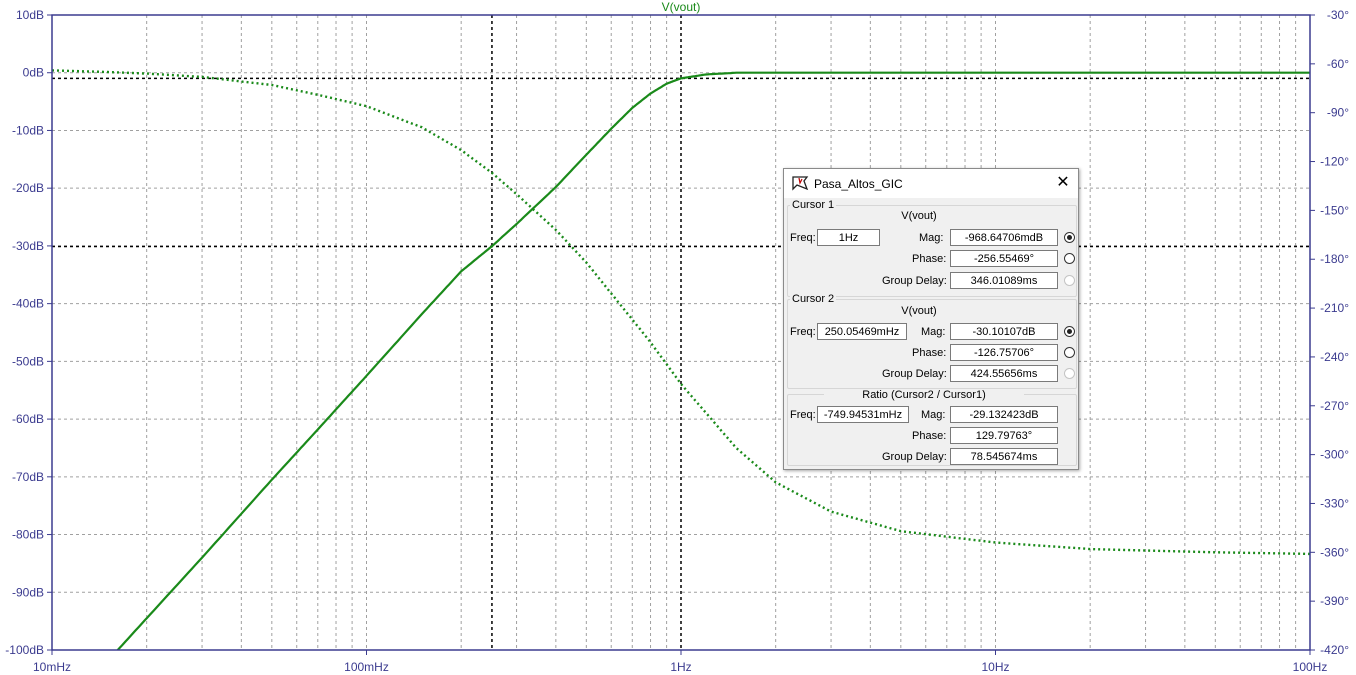 This screenshot has width=1356, height=675. Describe the element at coordinates (803, 415) in the screenshot. I see `ratio-freq-label: Freq:` at that location.